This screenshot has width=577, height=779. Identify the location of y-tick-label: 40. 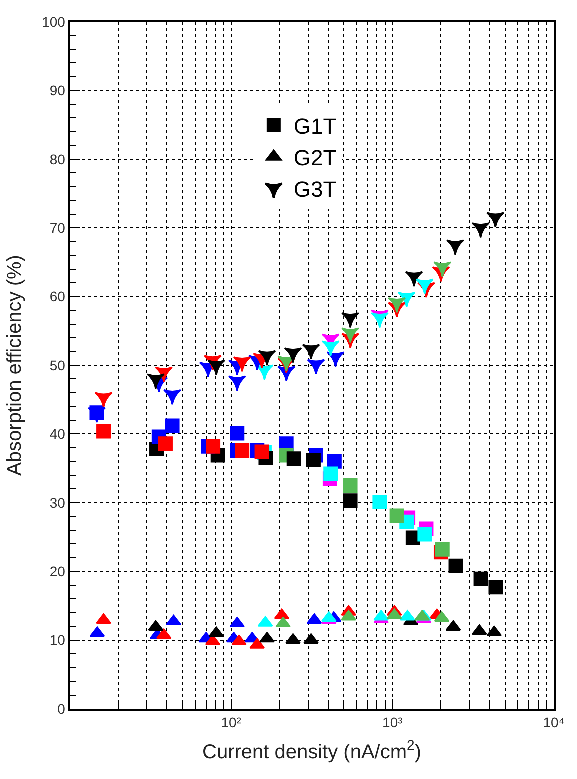
(58, 434).